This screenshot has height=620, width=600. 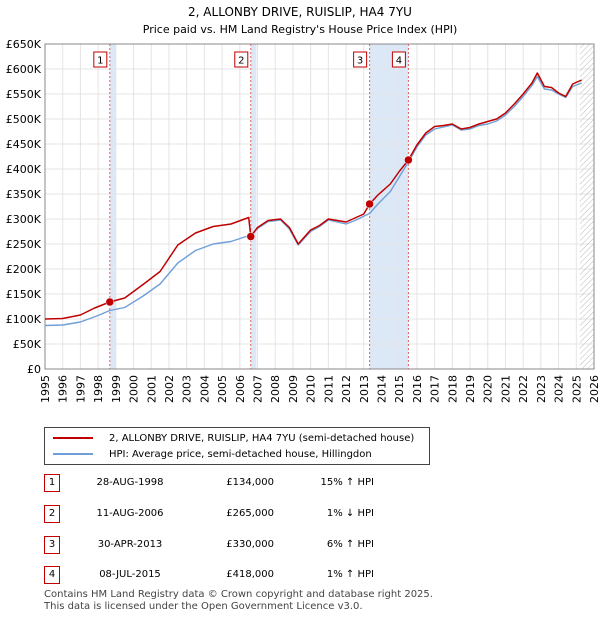 I want to click on x-tick-label: 2014, so click(x=381, y=389).